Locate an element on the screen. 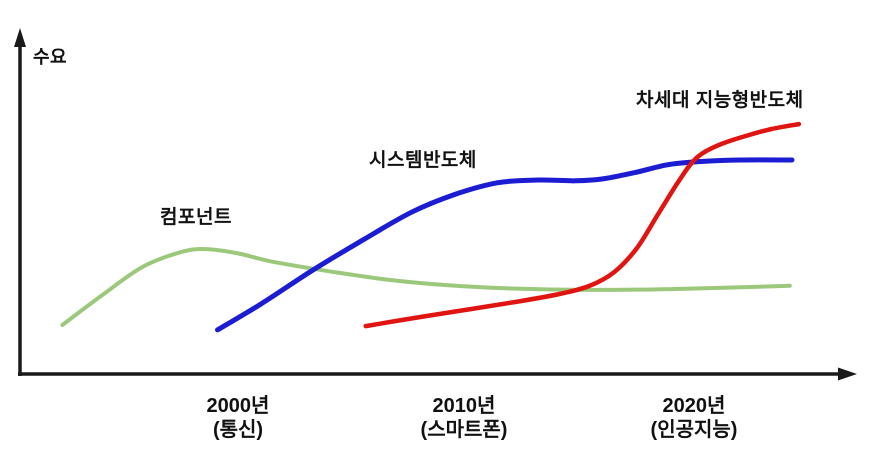  series-label-components: 컴포넌트 is located at coordinates (196, 217).